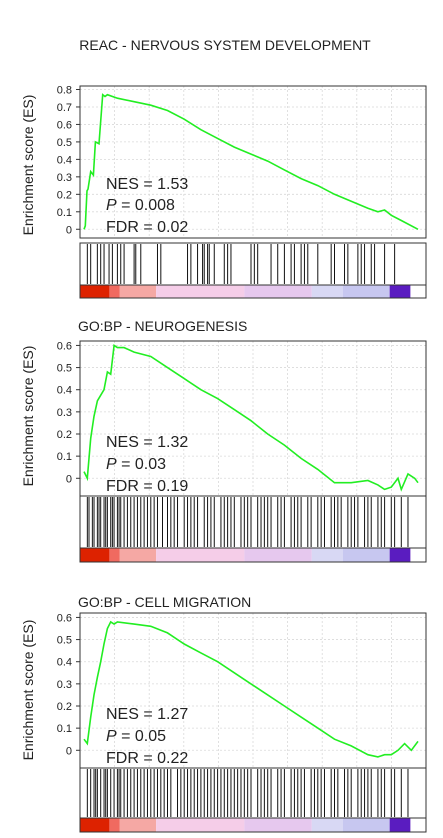  What do you see at coordinates (28, 416) in the screenshot?
I see `panel-2-ylabel: Enrichment score (ES)` at bounding box center [28, 416].